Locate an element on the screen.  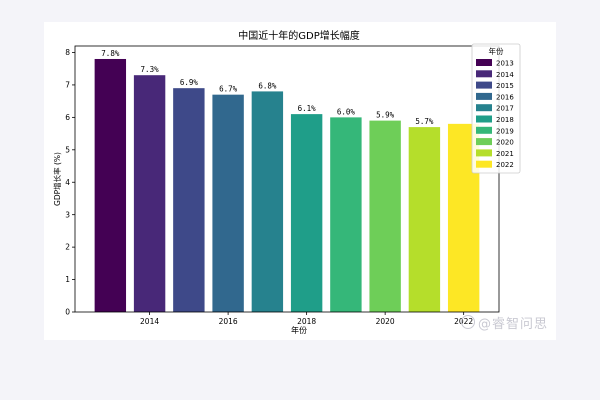
watermark-logo-icon is located at coordinates (467, 322).